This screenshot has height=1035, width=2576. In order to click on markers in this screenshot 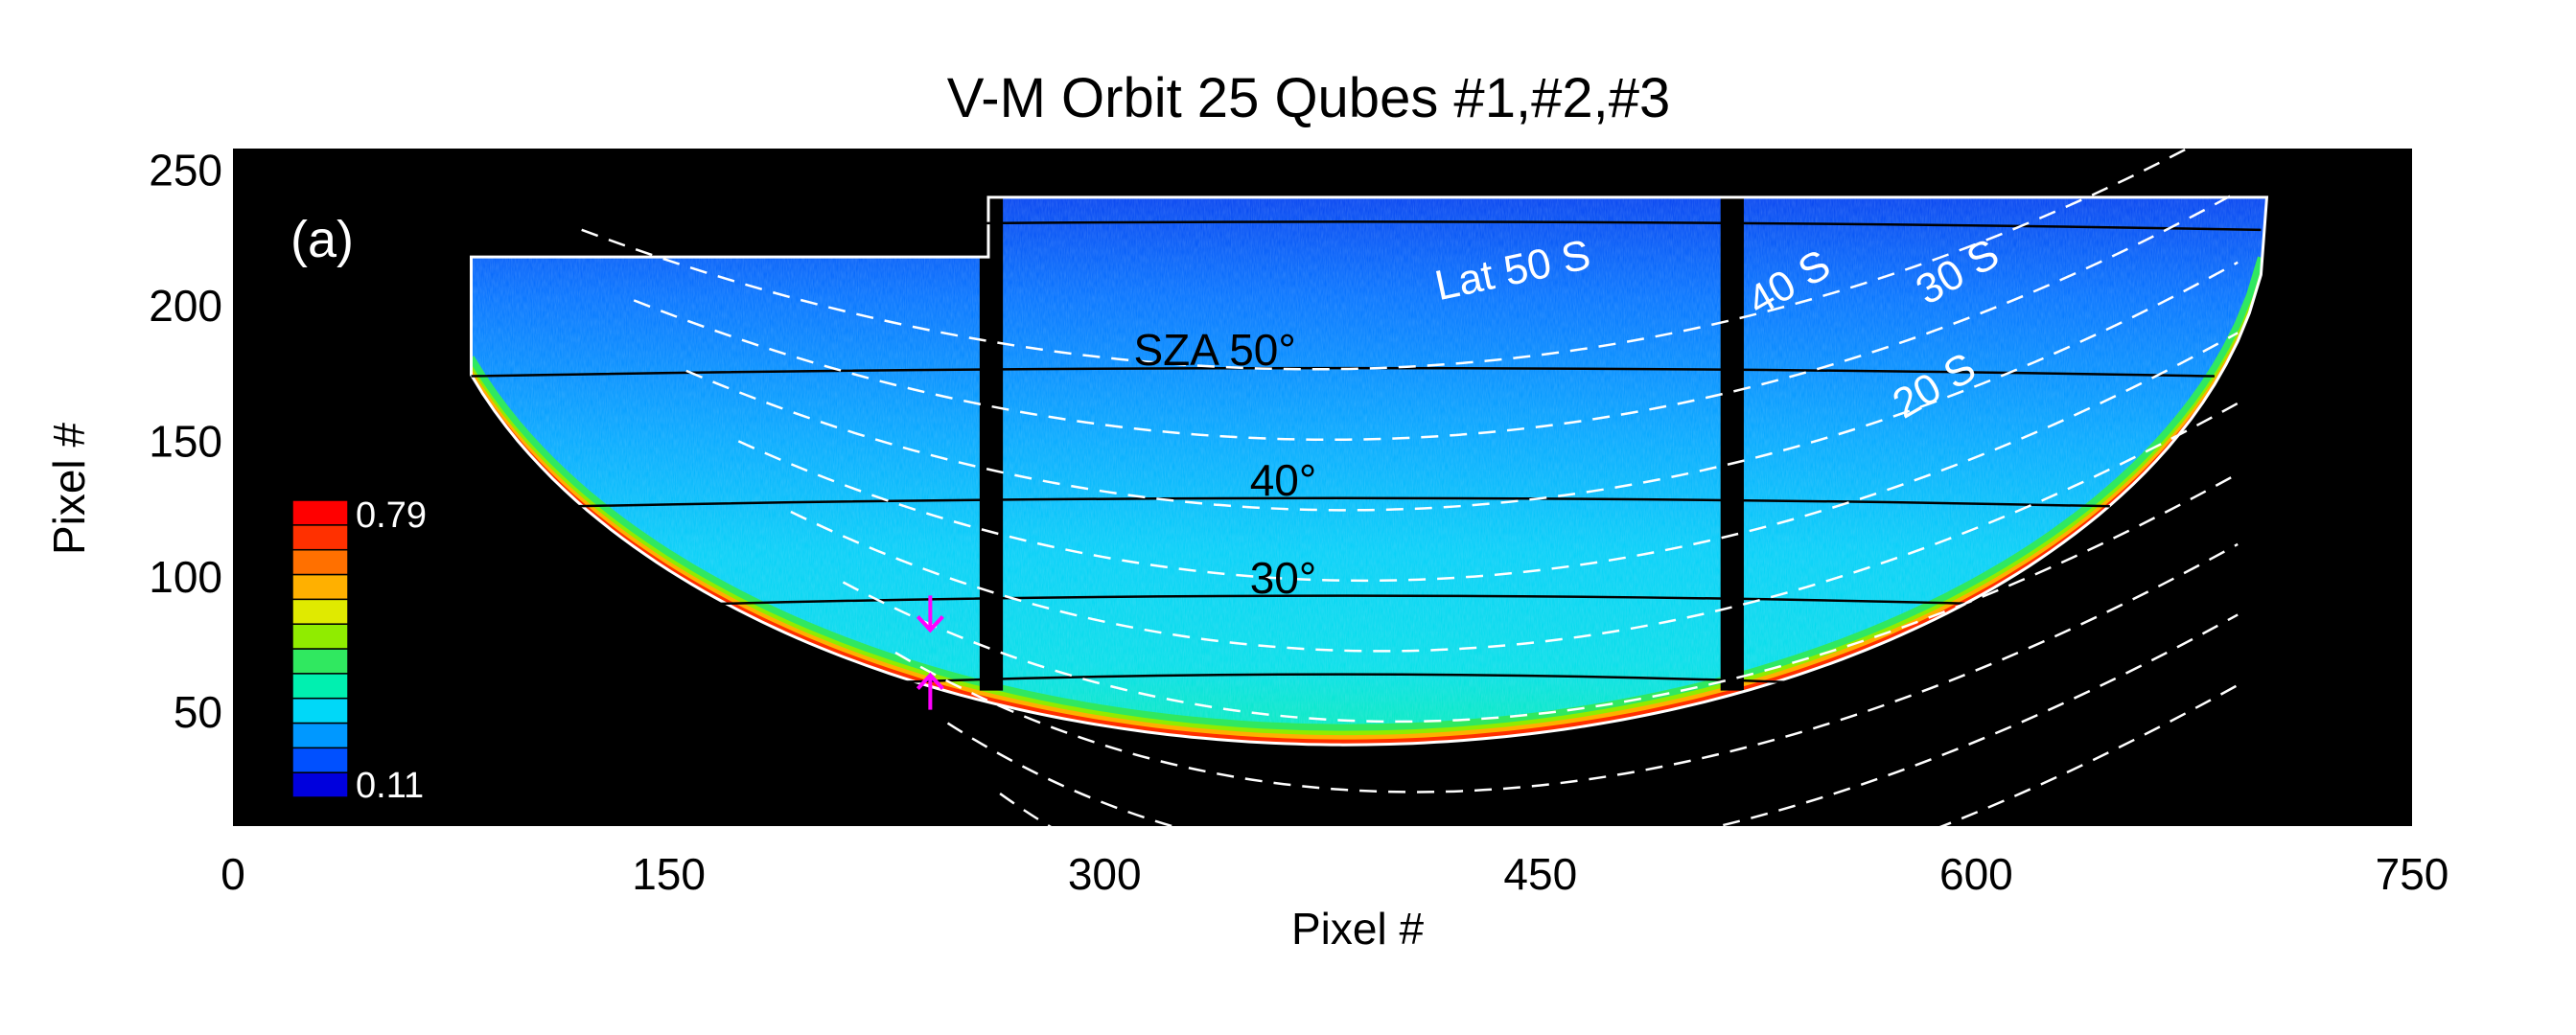, I will do `click(930, 652)`.